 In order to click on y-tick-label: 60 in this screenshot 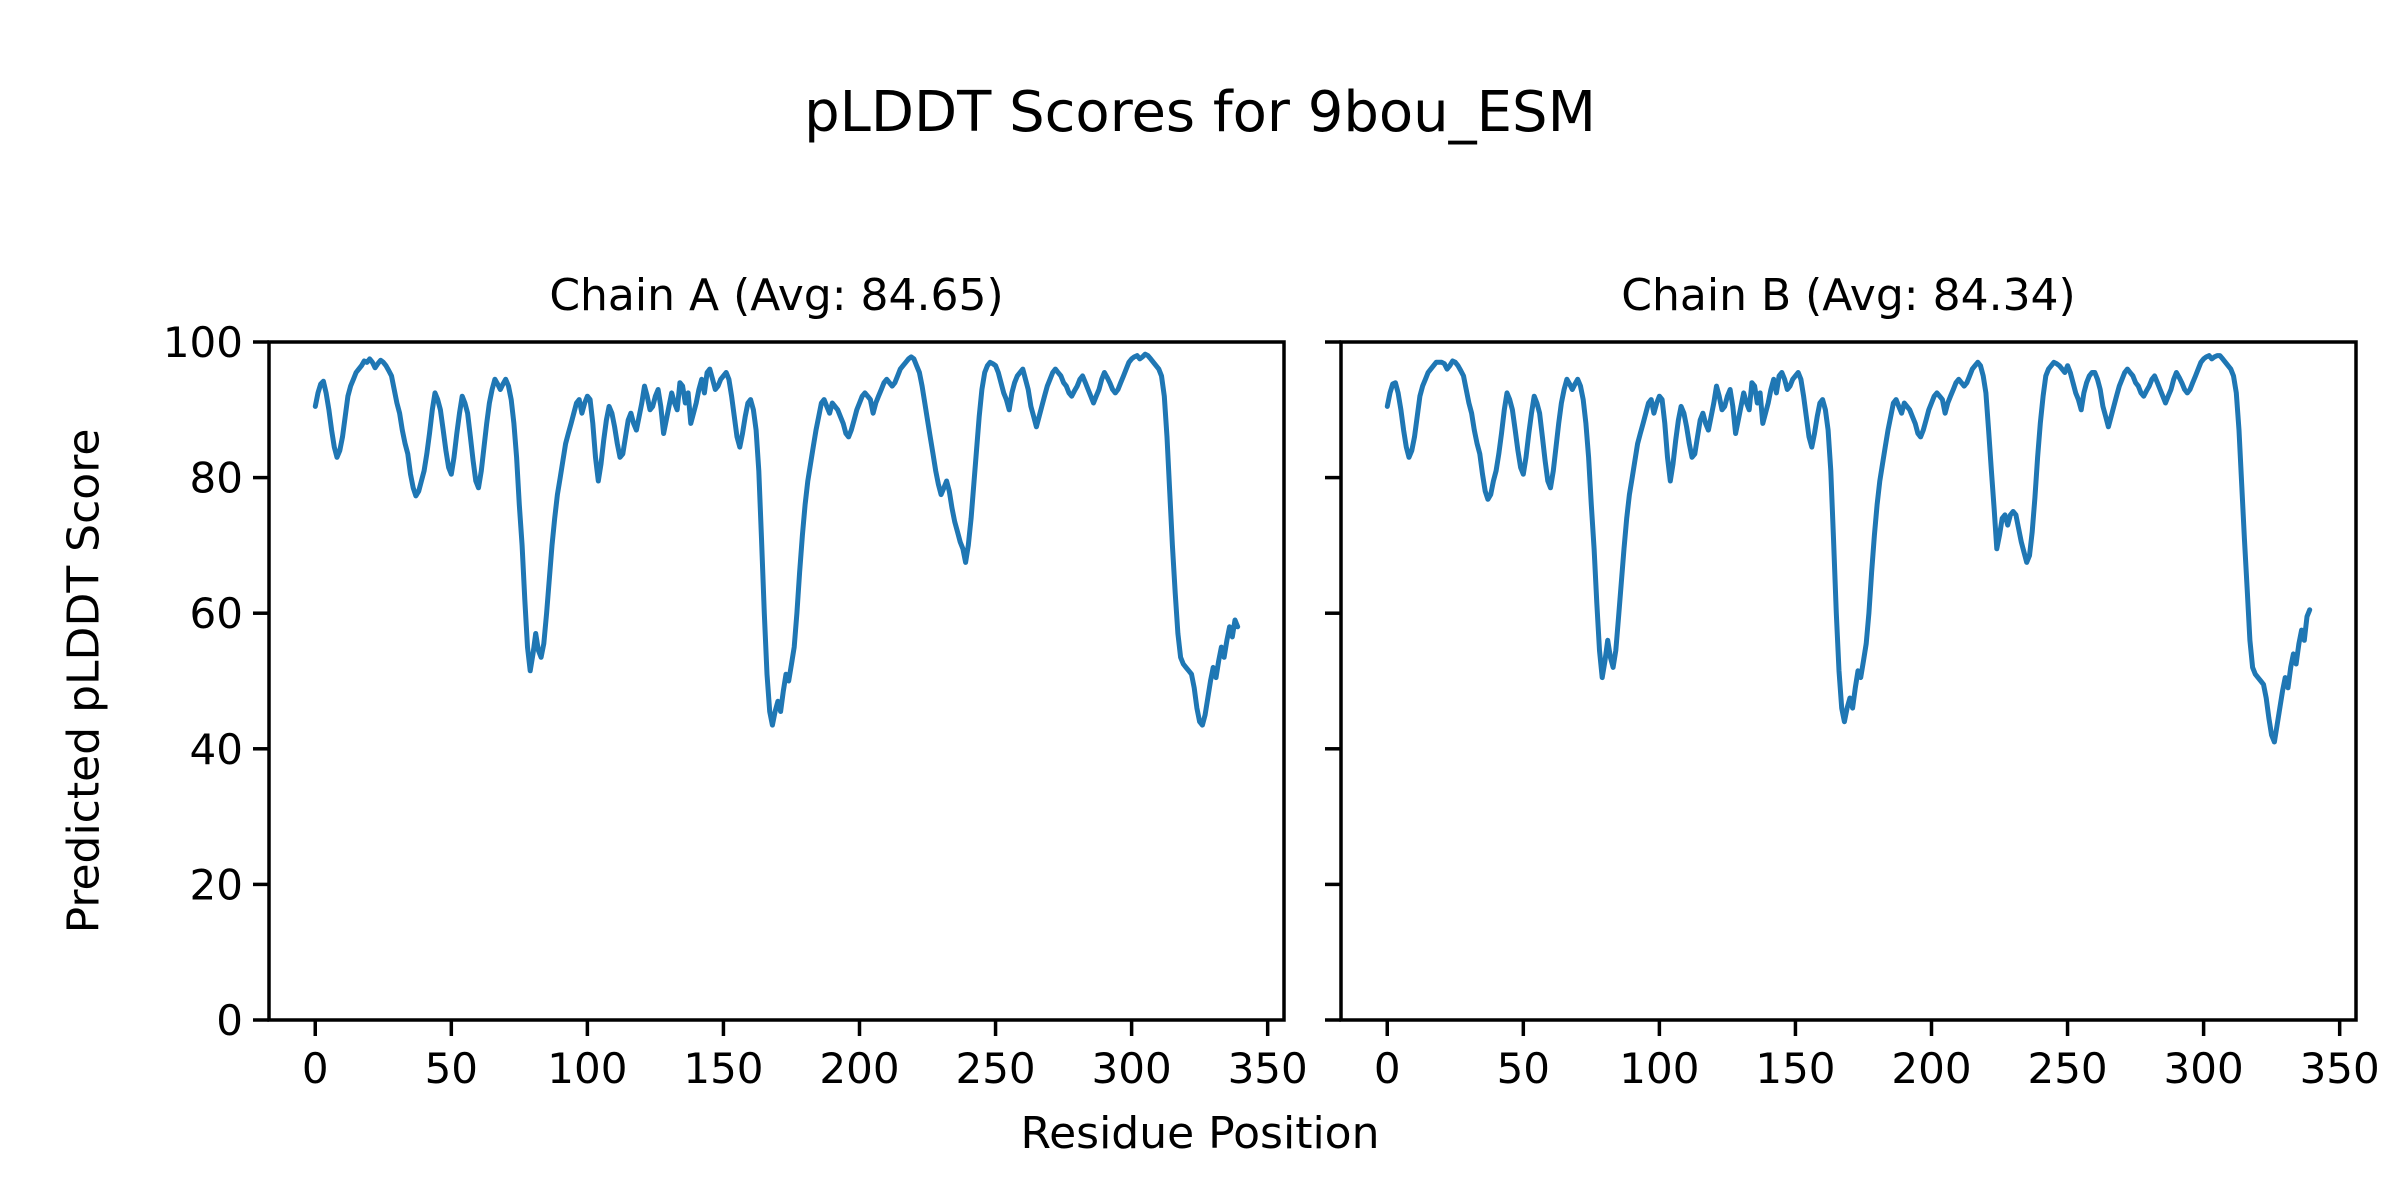, I will do `click(216, 613)`.